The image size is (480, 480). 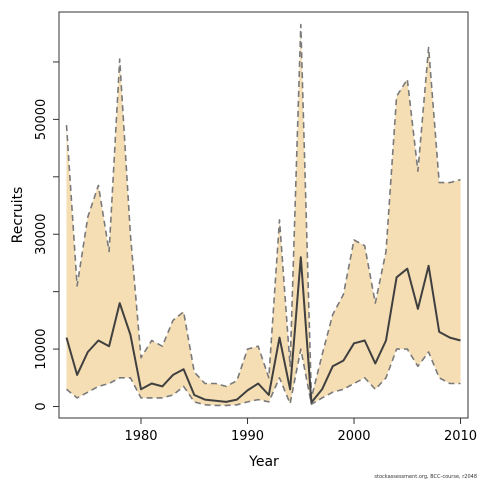 I want to click on y-tick-label: 30000, so click(x=41, y=234).